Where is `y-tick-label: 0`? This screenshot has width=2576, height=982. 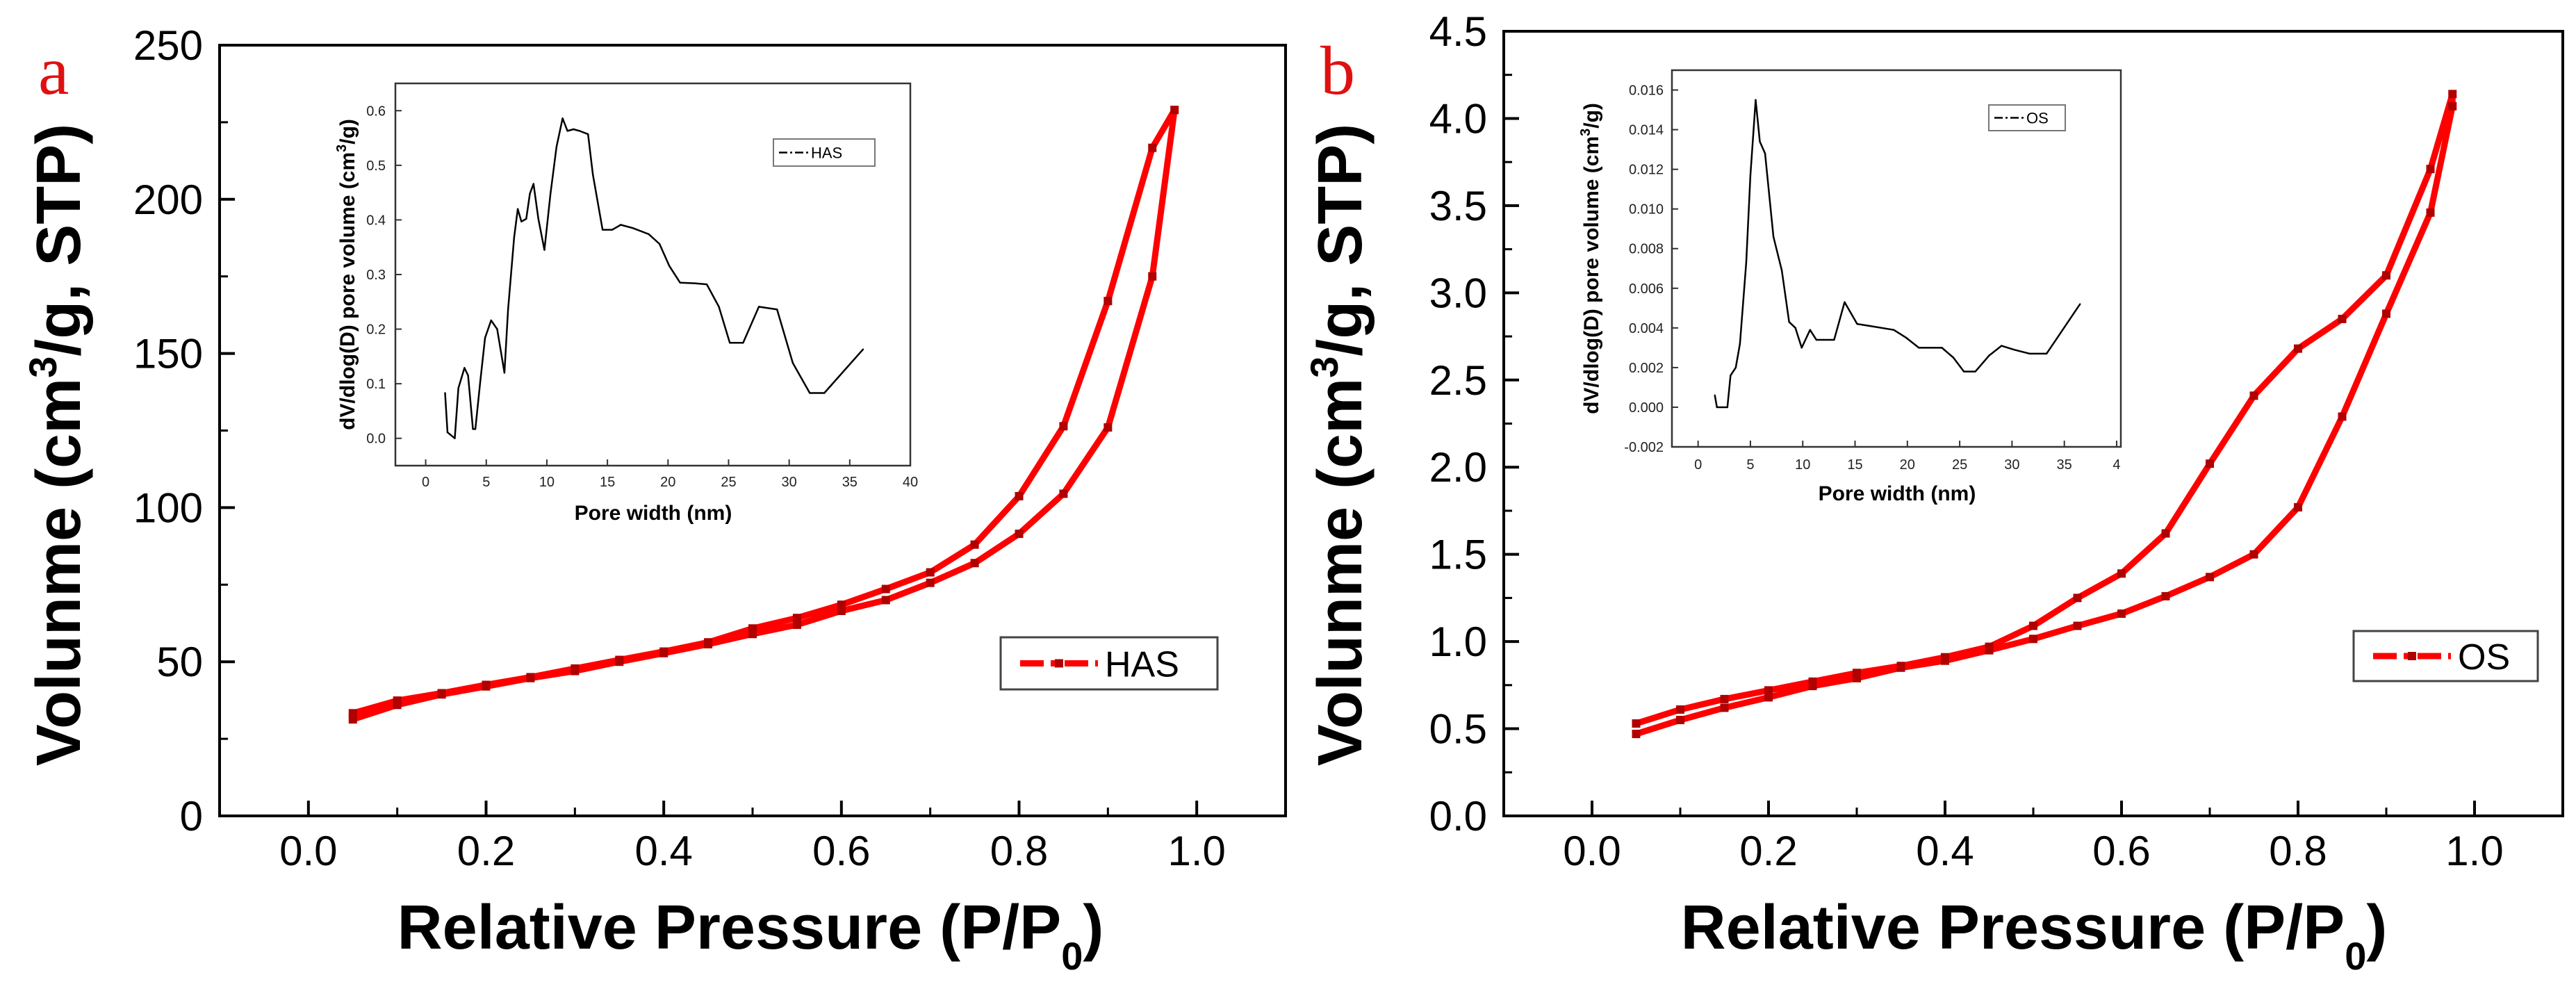
y-tick-label: 0 is located at coordinates (191, 816).